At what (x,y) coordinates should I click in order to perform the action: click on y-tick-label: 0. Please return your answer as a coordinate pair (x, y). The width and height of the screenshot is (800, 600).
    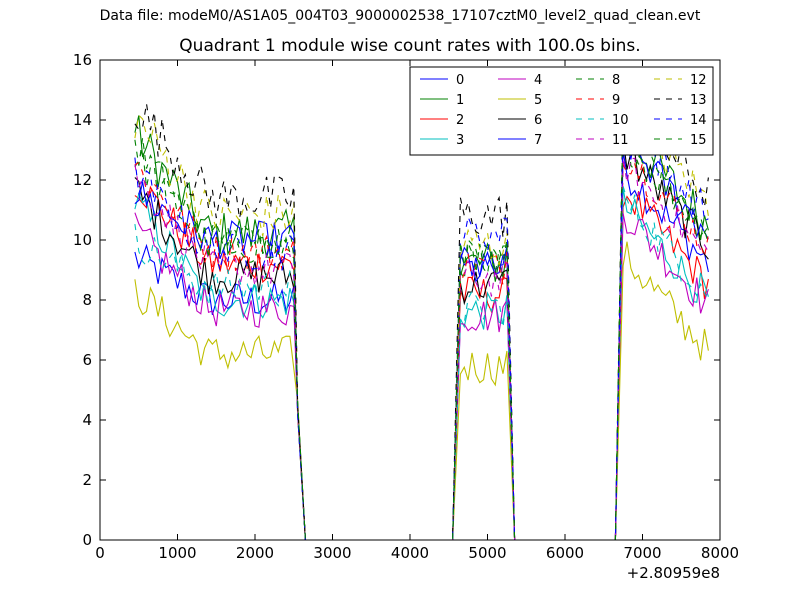
    Looking at the image, I should click on (87, 540).